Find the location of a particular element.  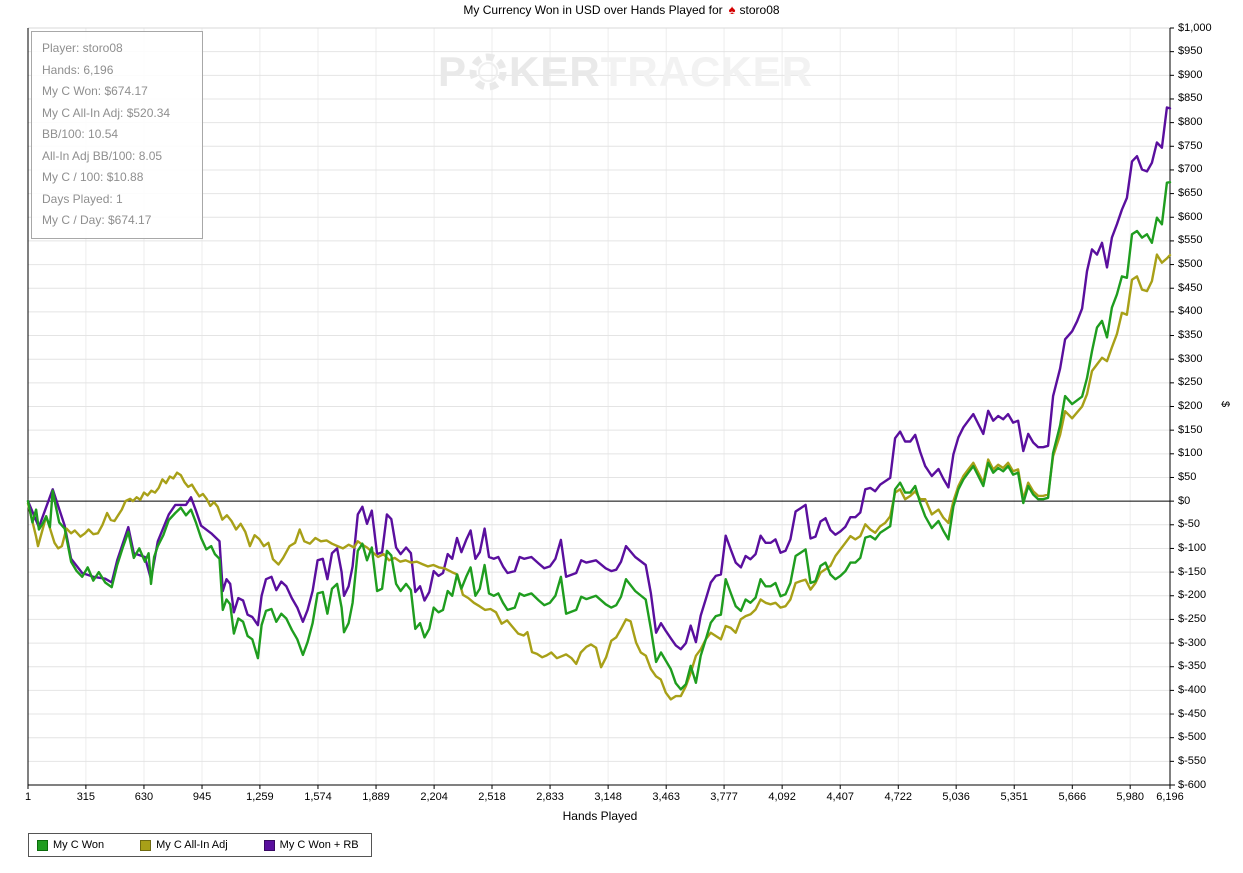

y-axis-label: $-150 is located at coordinates (1192, 571).